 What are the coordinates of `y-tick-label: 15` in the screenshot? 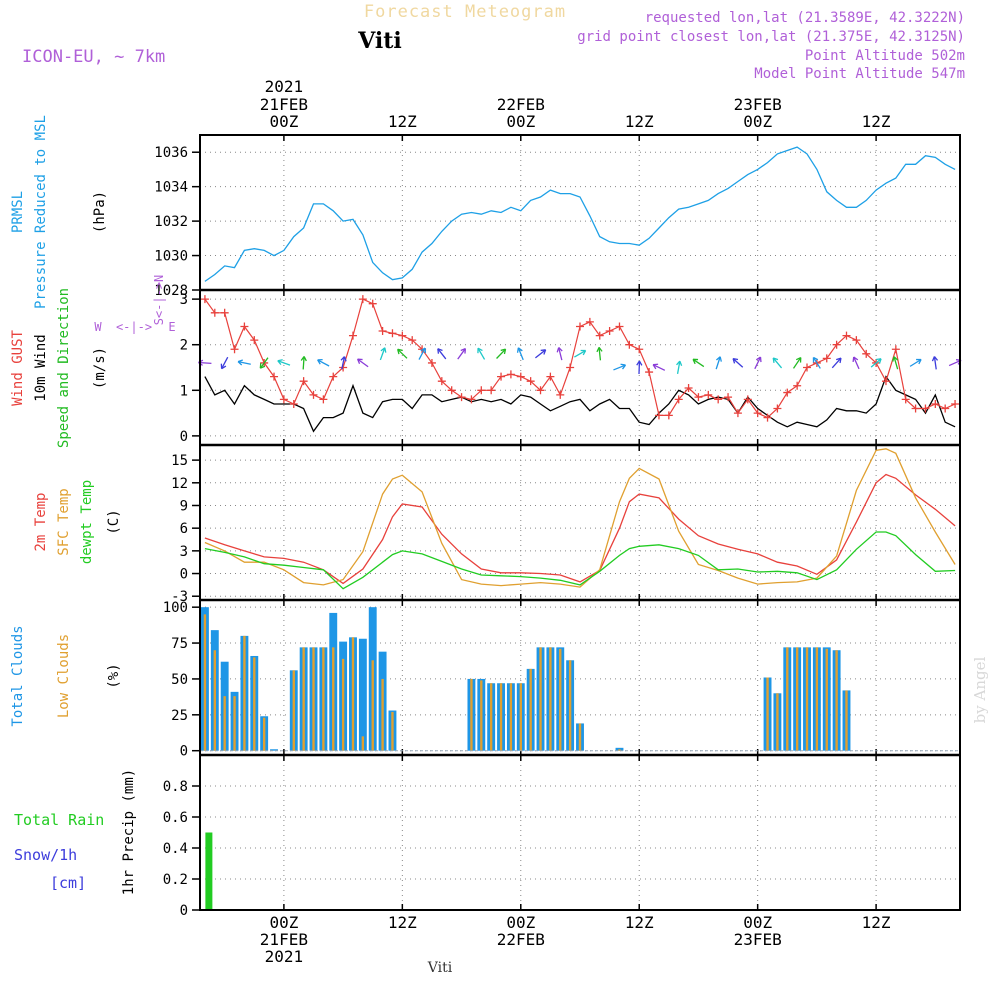 It's located at (179, 461).